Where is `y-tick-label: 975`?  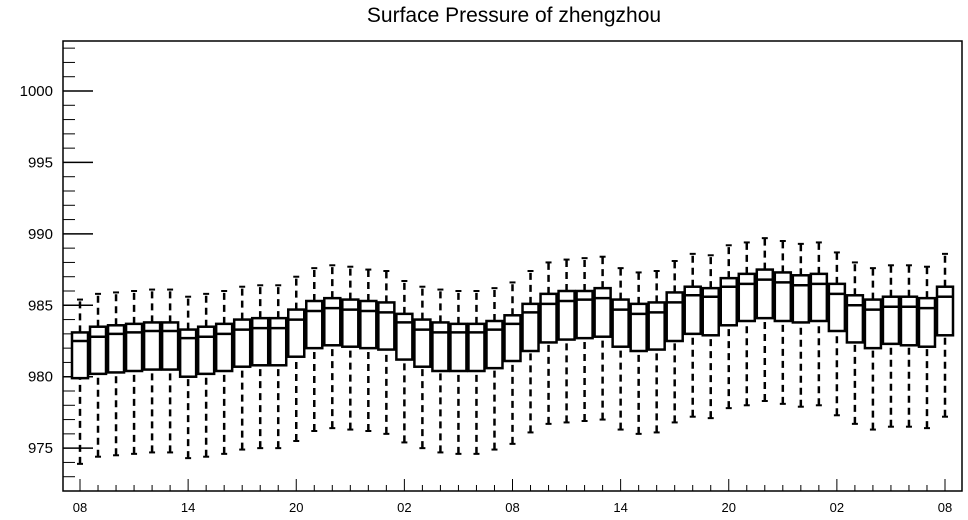
y-tick-label: 975 is located at coordinates (40, 448).